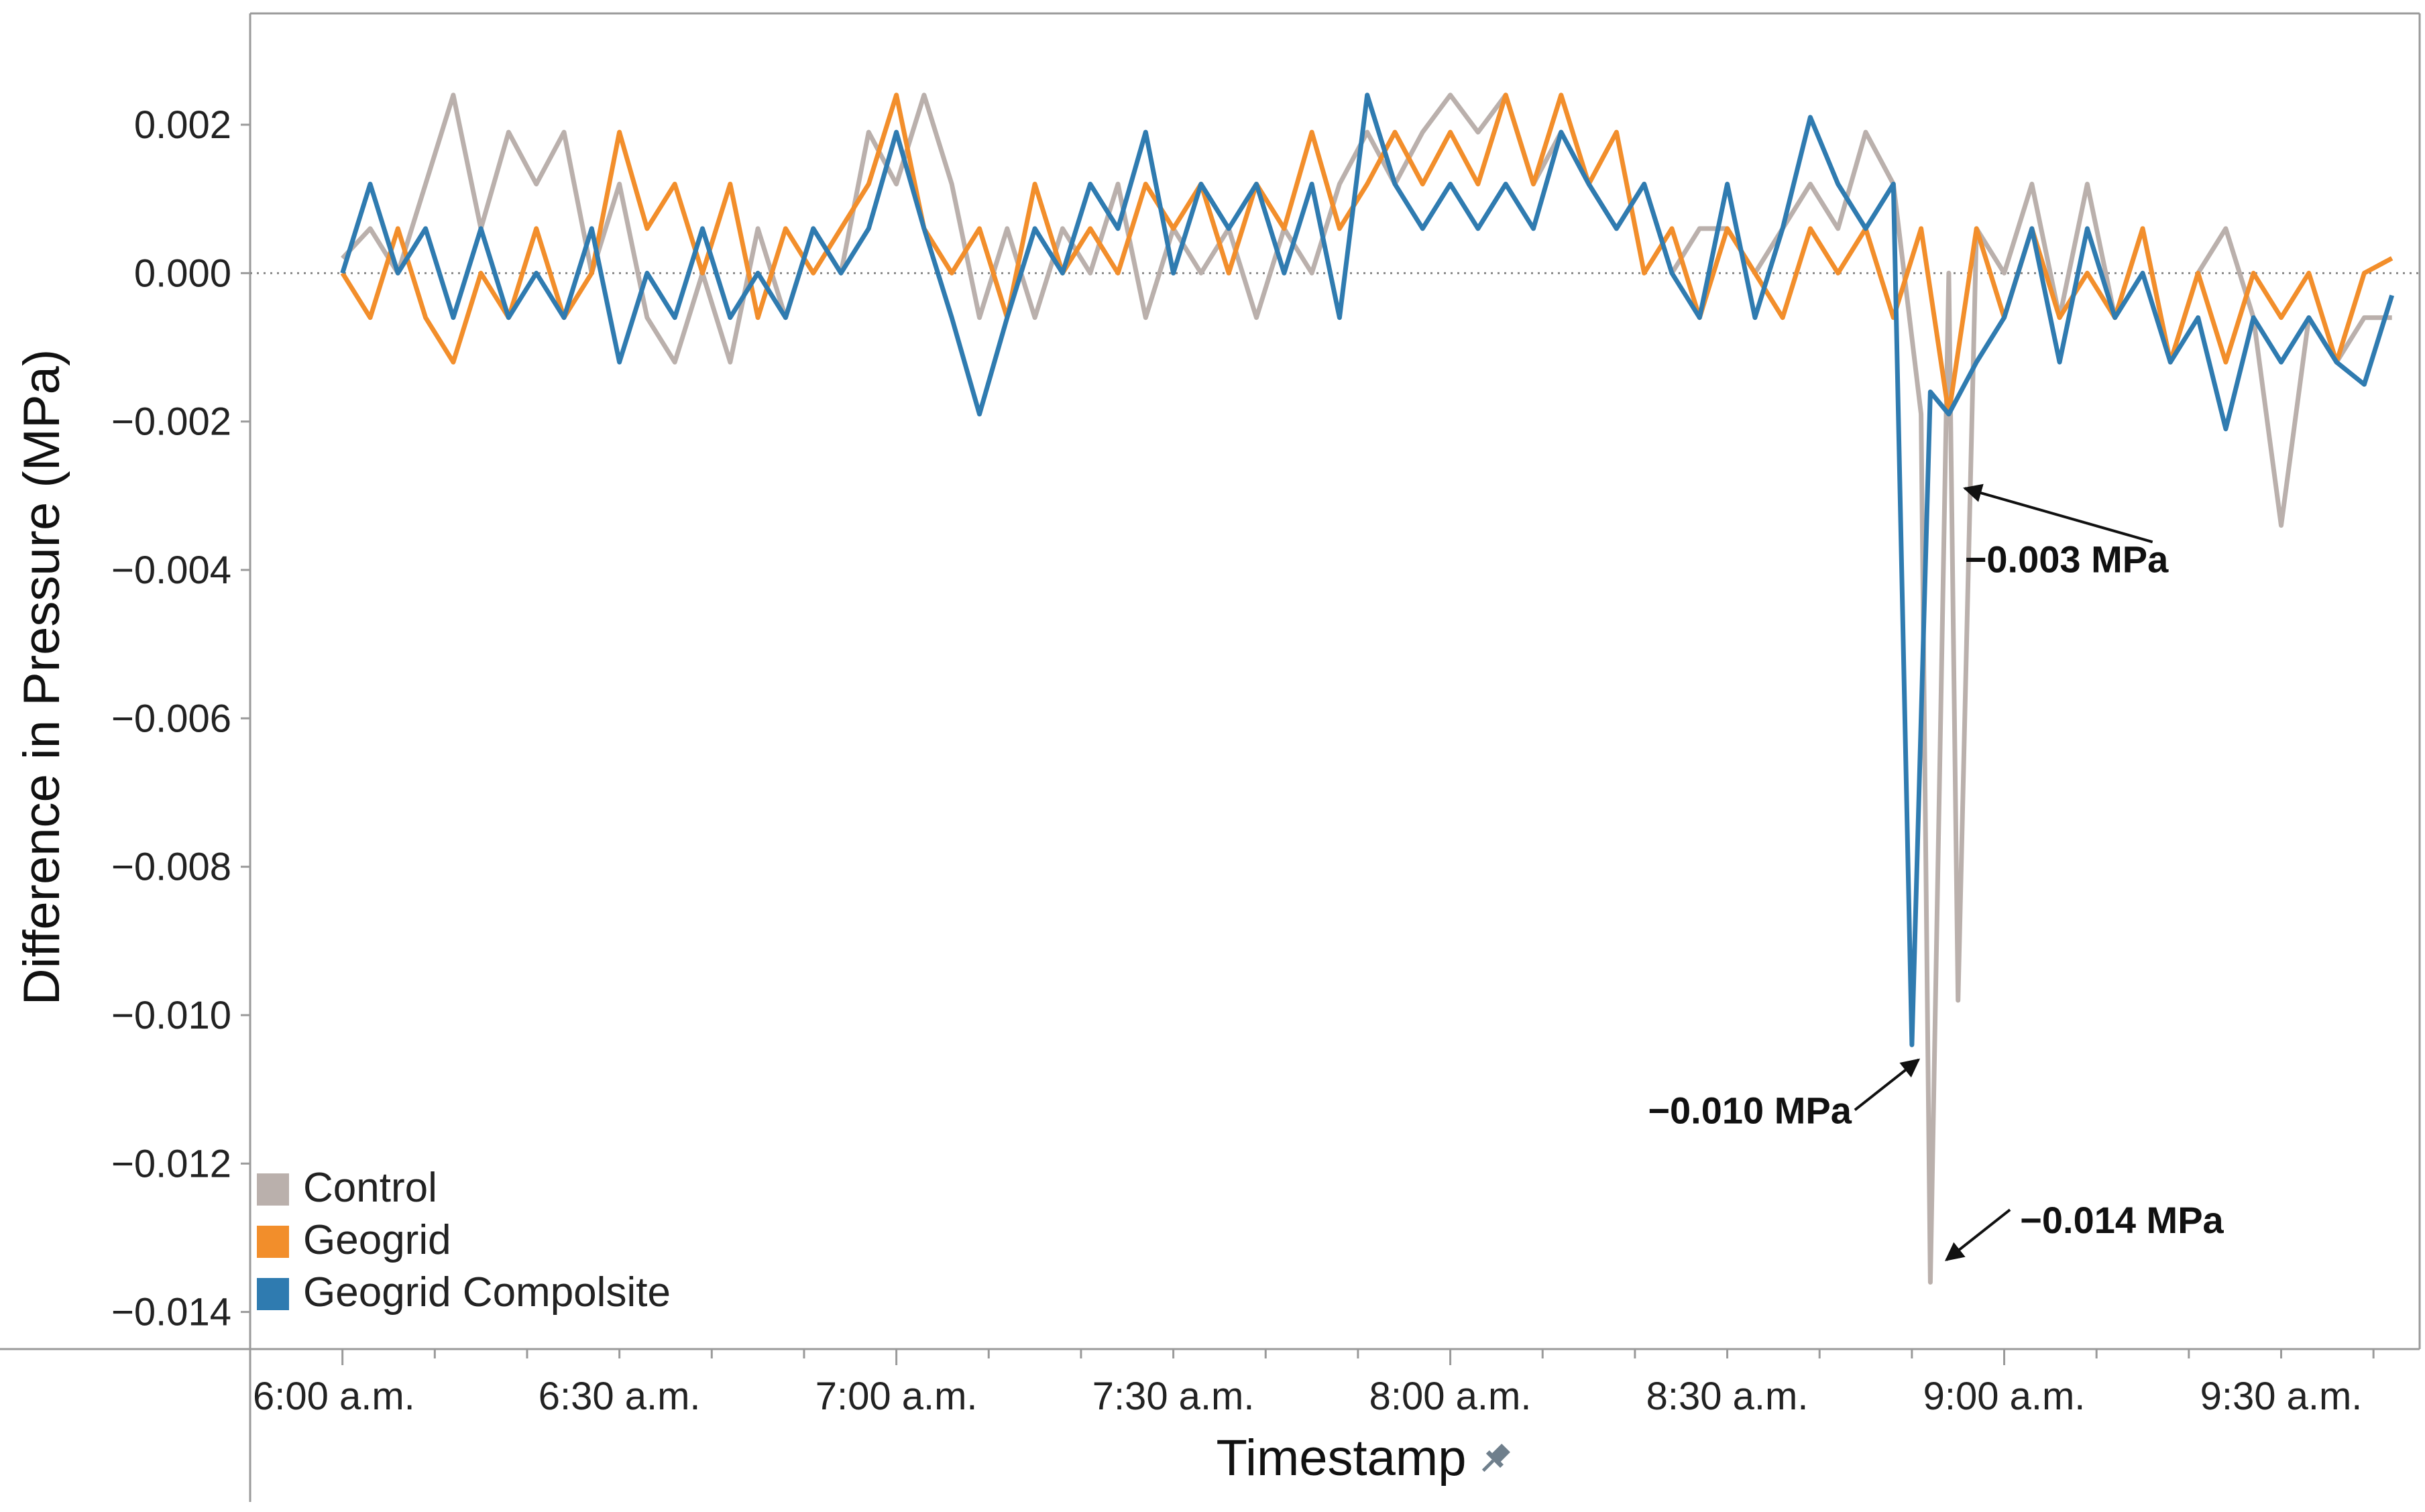 The width and height of the screenshot is (2425, 1512). I want to click on legend-label: Geogrid, so click(377, 1240).